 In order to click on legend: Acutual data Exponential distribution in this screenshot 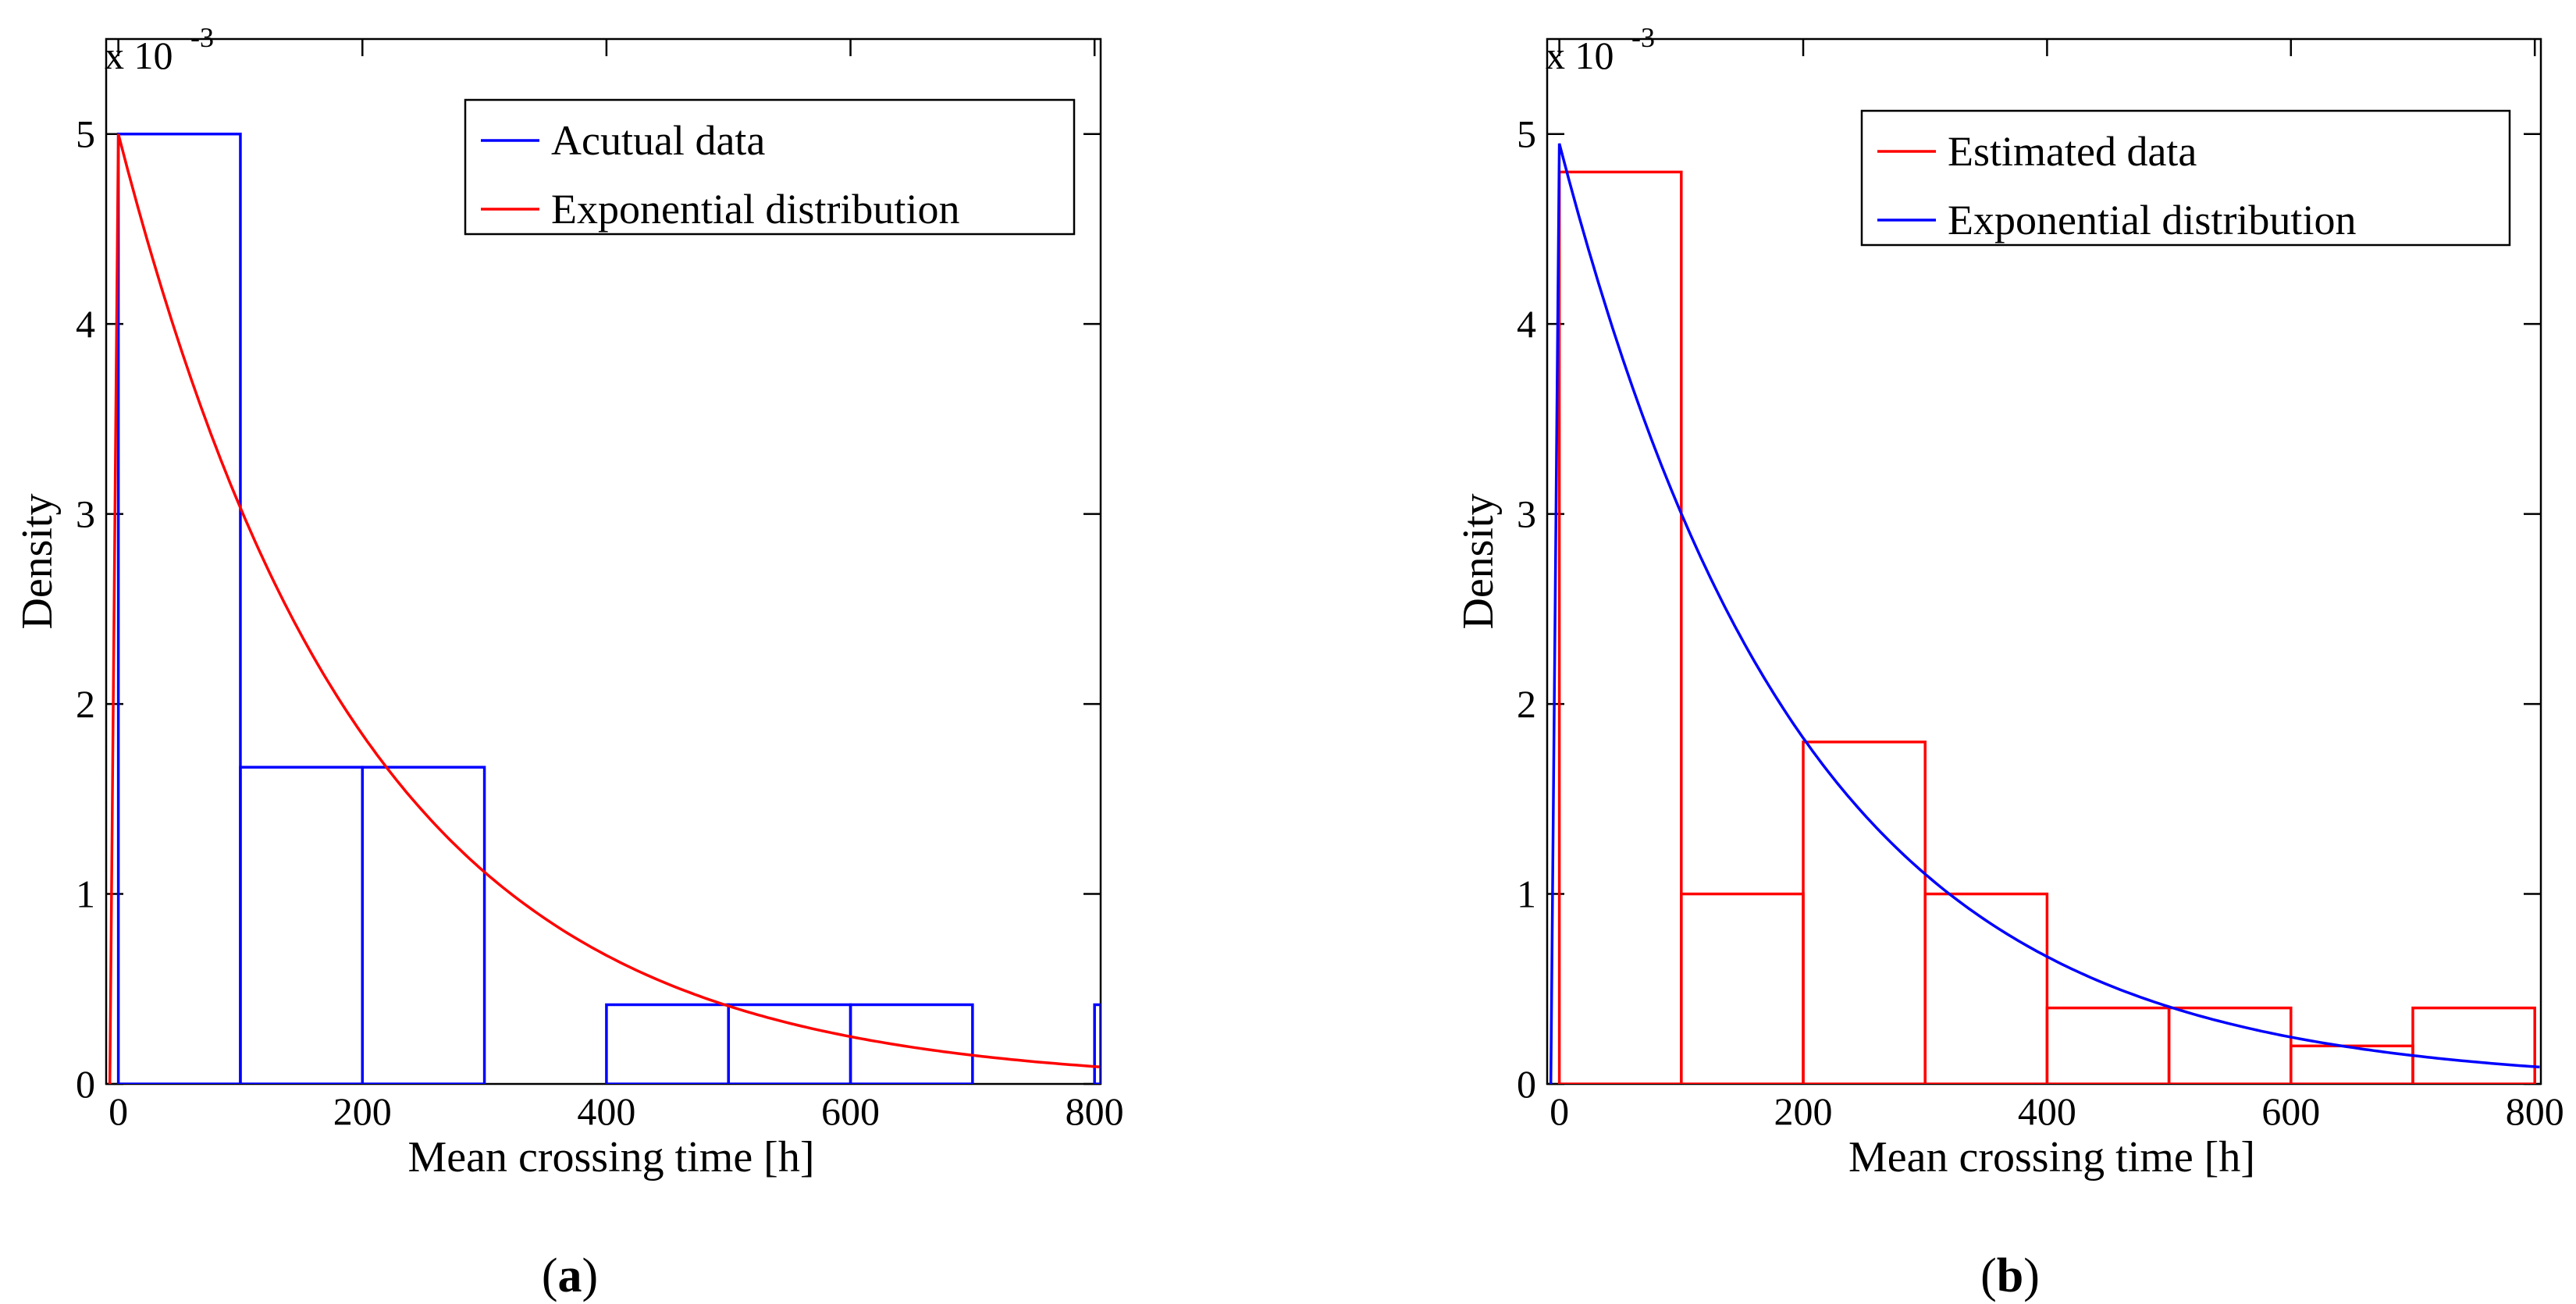, I will do `click(770, 167)`.